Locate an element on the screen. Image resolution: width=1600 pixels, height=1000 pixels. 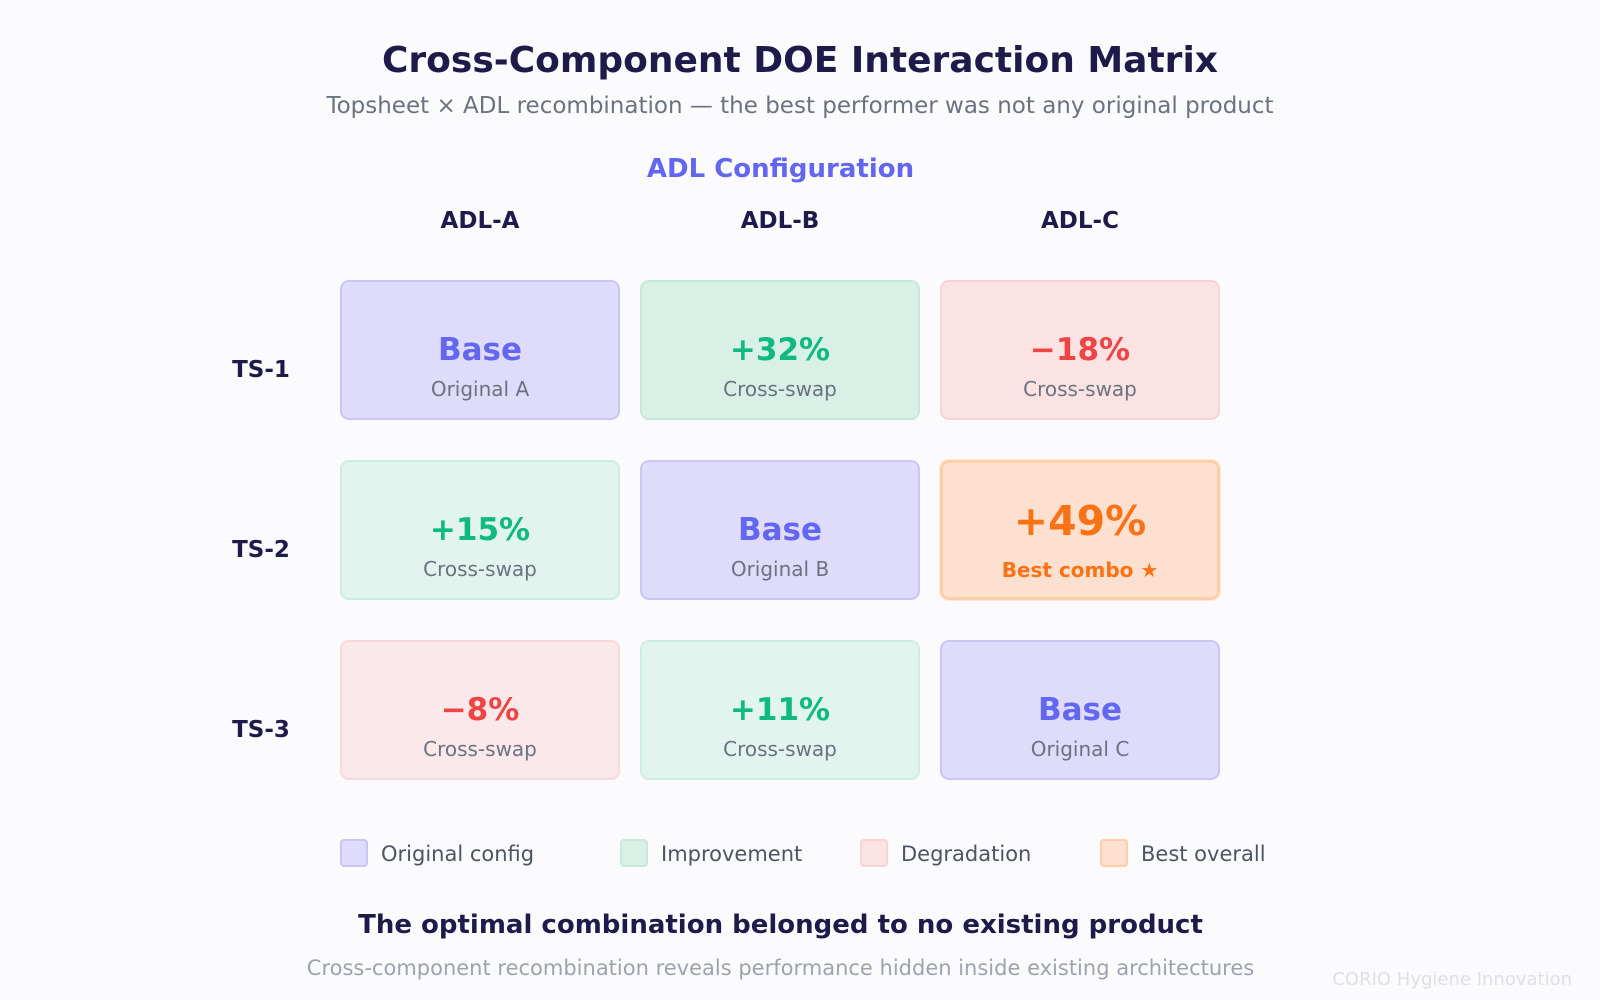
column-axis-title: ADL Configuration is located at coordinates (780, 169).